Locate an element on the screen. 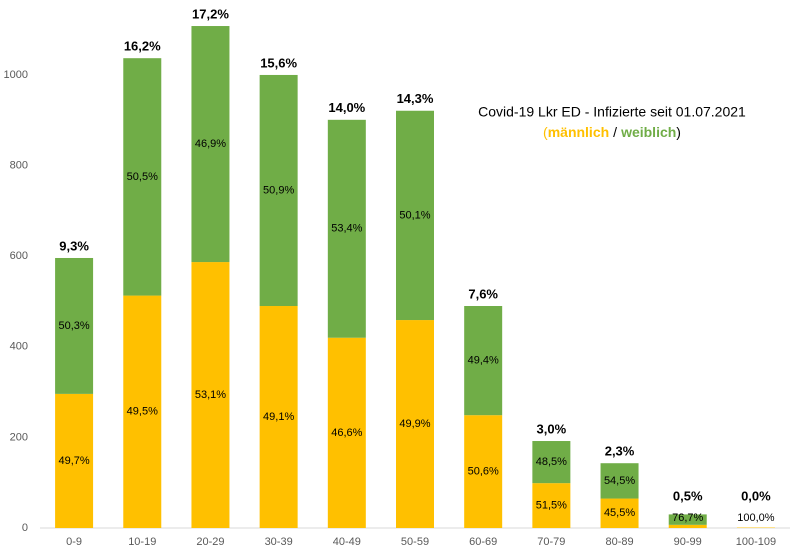 The height and width of the screenshot is (556, 800). total-label: 3,0% is located at coordinates (552, 428).